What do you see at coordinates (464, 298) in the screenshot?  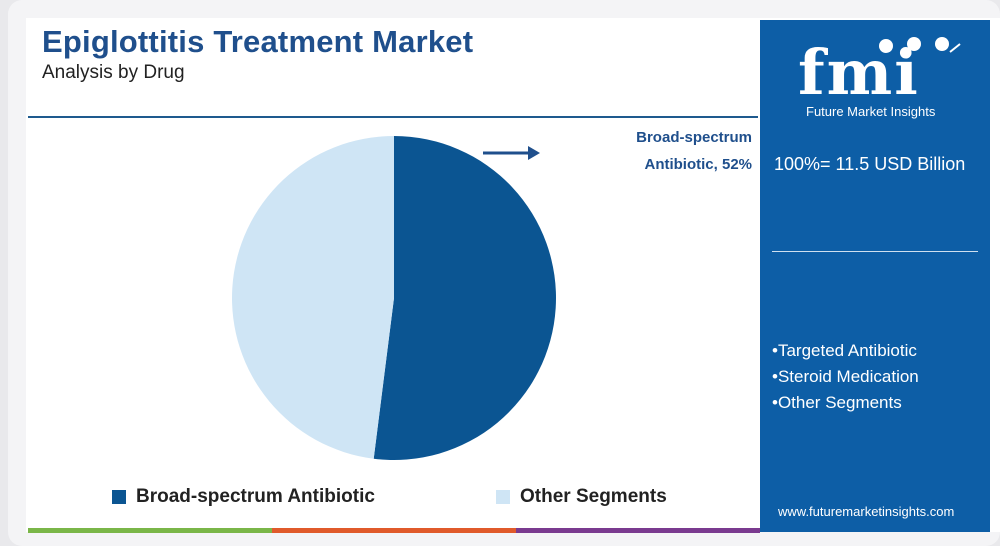 I see `pie-slice-broad-spectrum-antibiotic` at bounding box center [464, 298].